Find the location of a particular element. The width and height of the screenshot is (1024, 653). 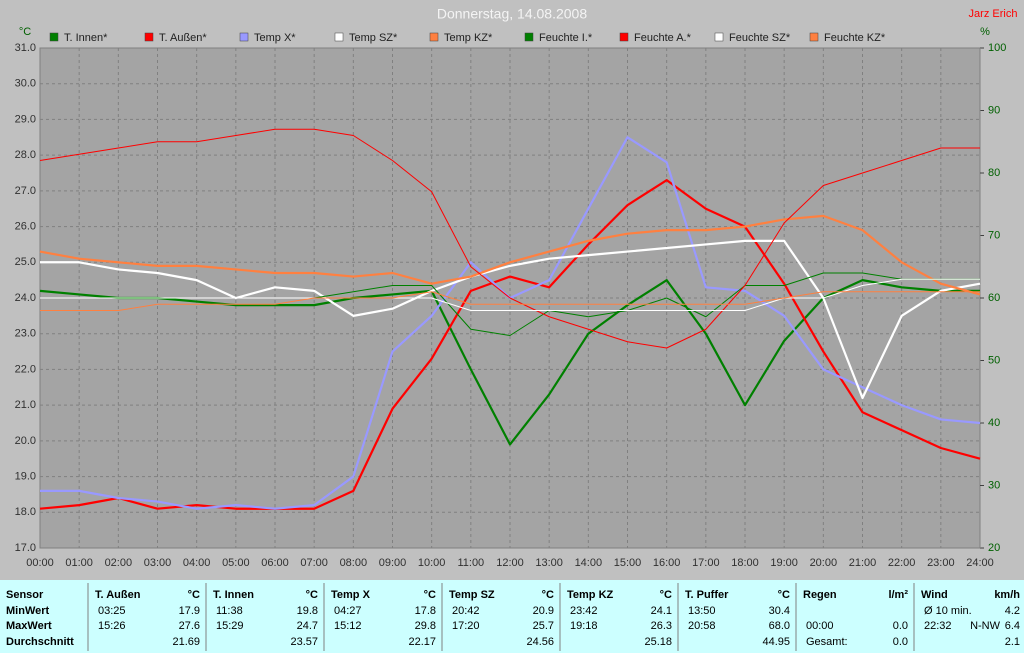

legend-label: Feuchte SZ* is located at coordinates (760, 38).